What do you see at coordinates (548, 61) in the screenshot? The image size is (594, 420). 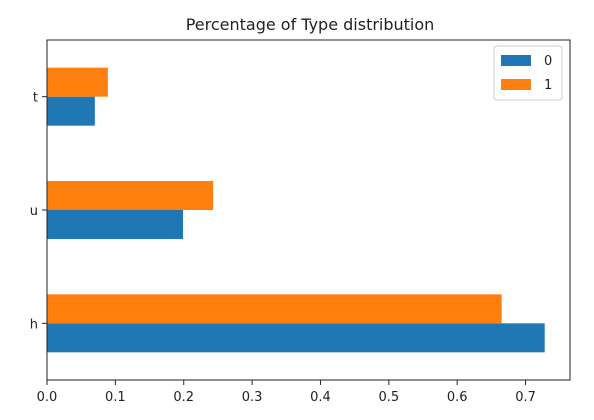 I see `legend-label-0: 0` at bounding box center [548, 61].